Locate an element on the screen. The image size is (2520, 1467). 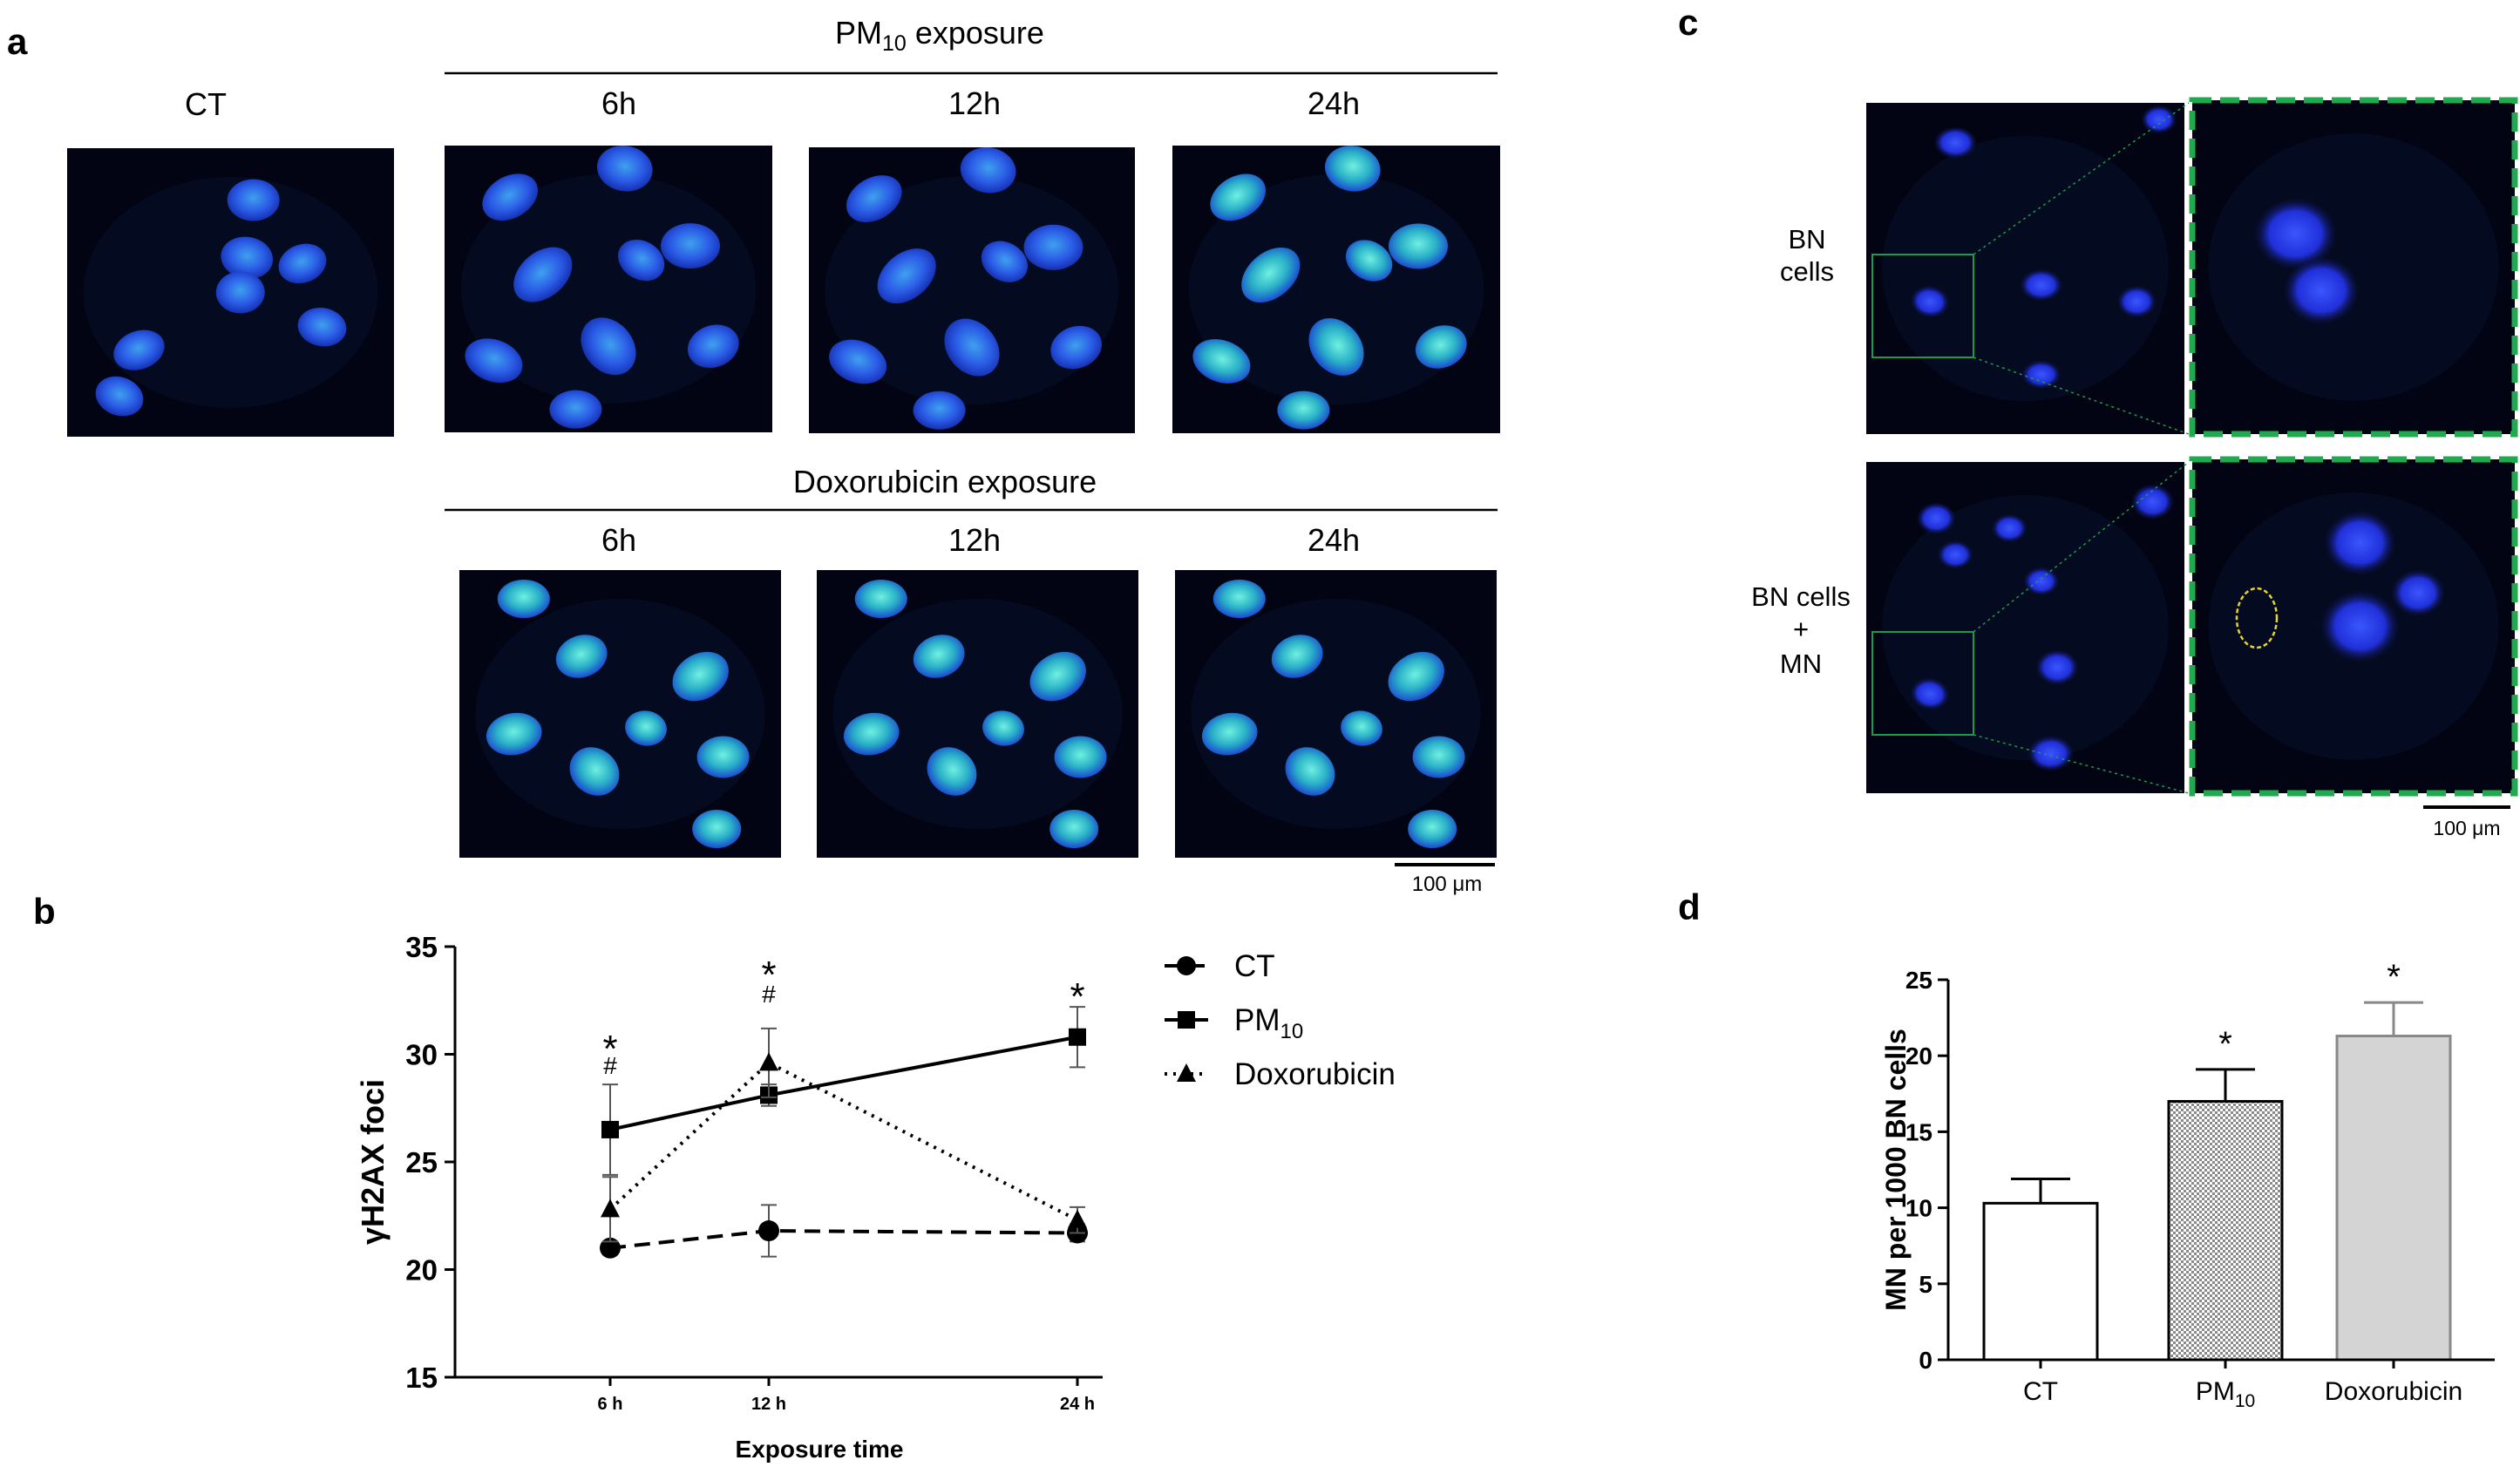
row2-label-line2: + is located at coordinates (1801, 629).